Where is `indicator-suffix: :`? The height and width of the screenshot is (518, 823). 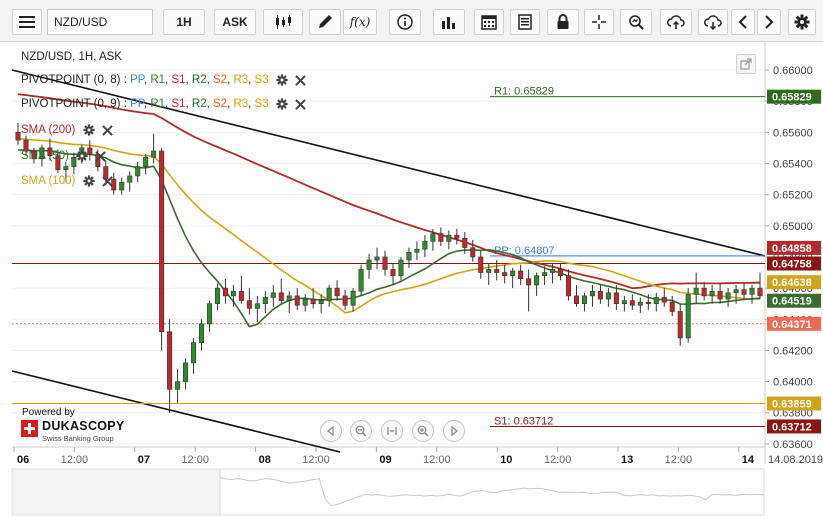
indicator-suffix: : is located at coordinates (127, 104).